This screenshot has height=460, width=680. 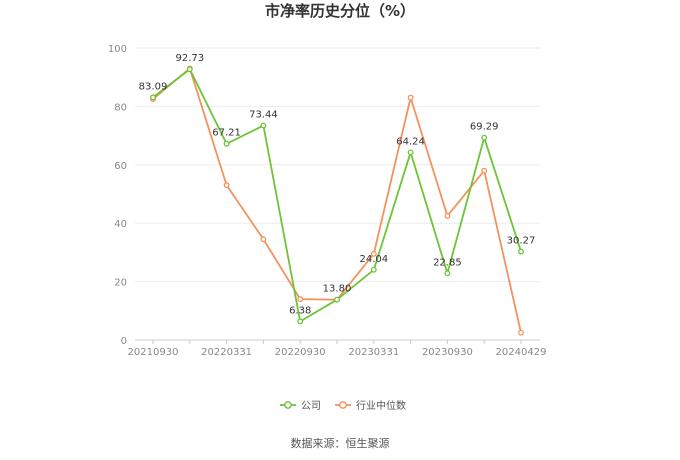 What do you see at coordinates (311, 406) in the screenshot?
I see `legend-label-0: 公司` at bounding box center [311, 406].